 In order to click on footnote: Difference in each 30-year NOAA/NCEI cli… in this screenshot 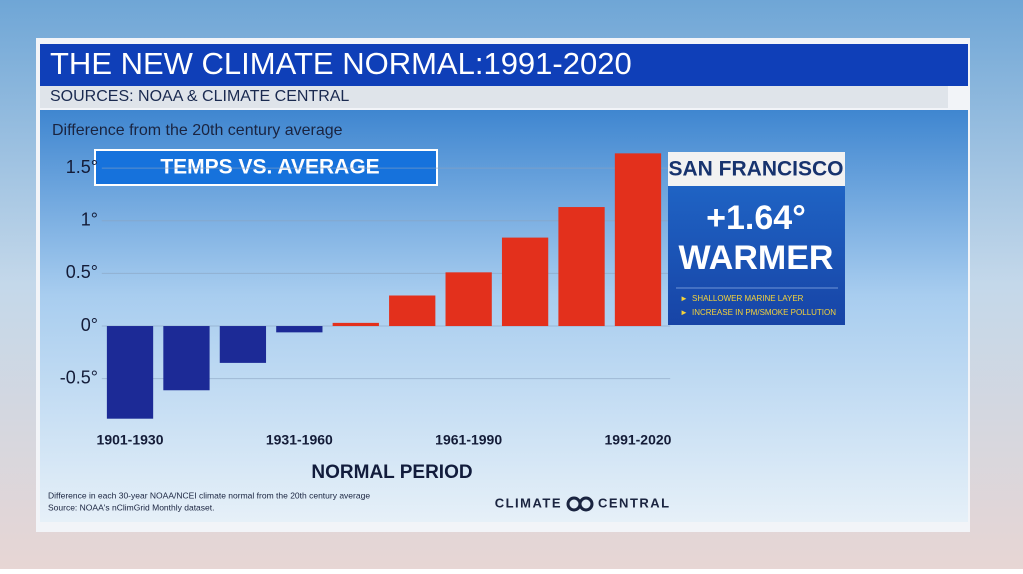, I will do `click(209, 495)`.